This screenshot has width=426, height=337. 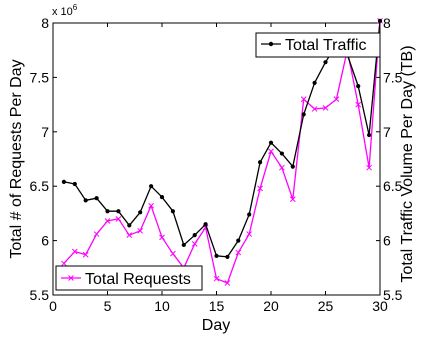 I want to click on right-tick-label: 6, so click(x=387, y=241).